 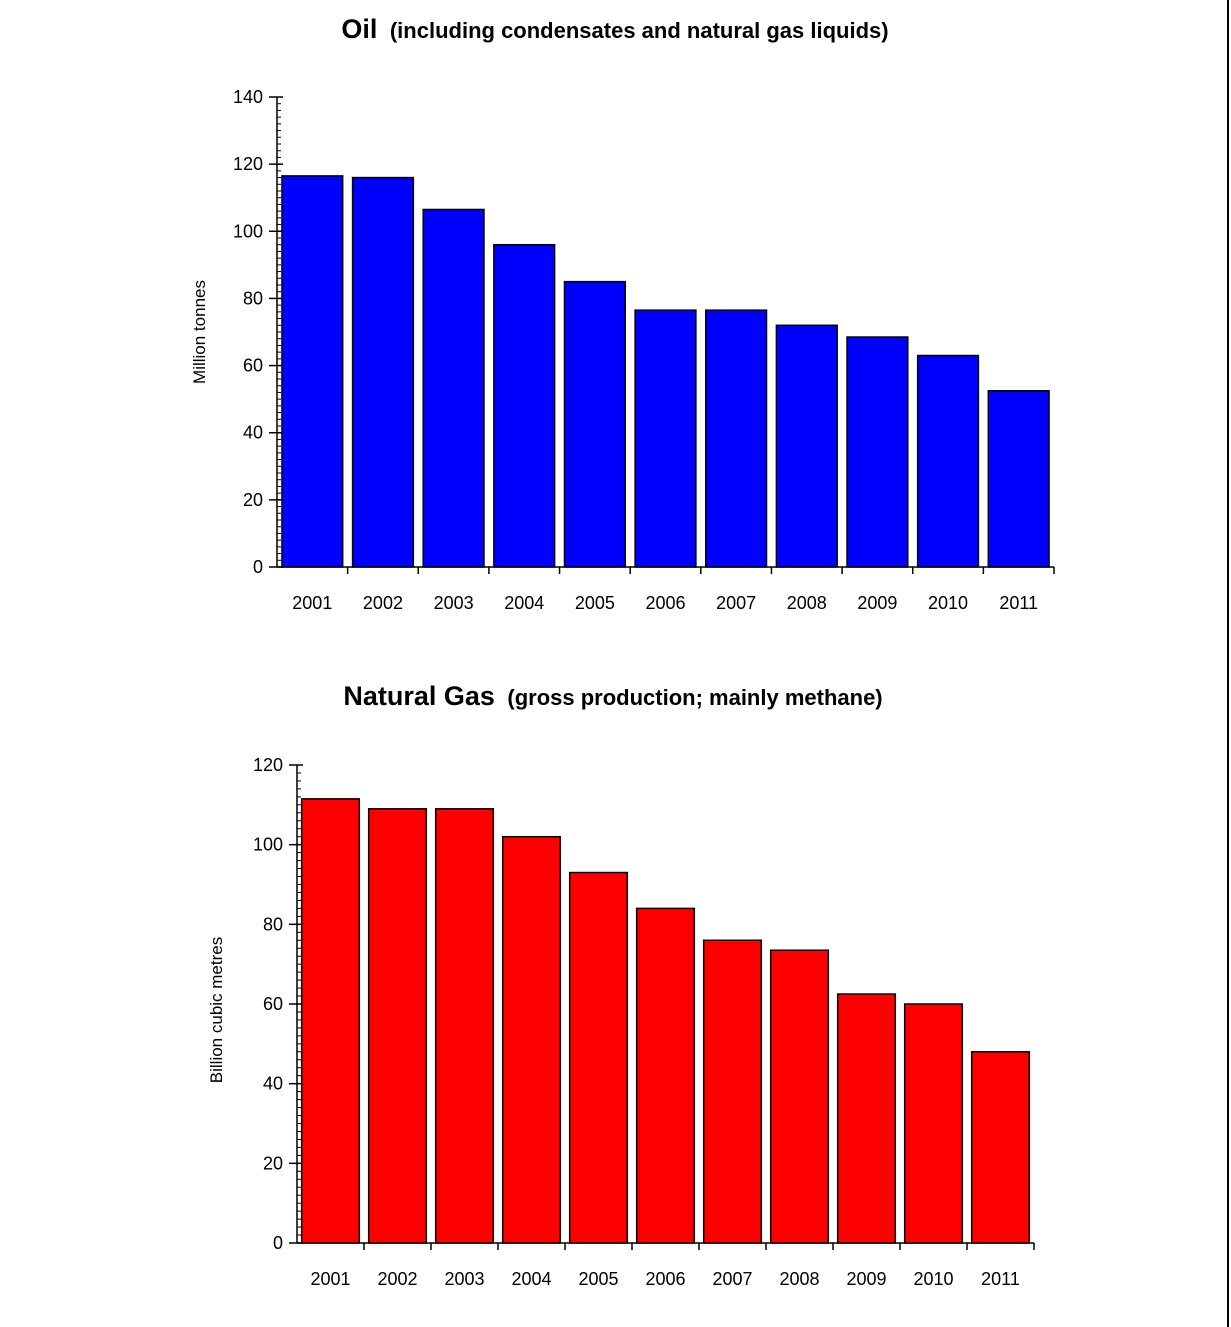 What do you see at coordinates (359, 29) in the screenshot?
I see `oil-title-main: Oil` at bounding box center [359, 29].